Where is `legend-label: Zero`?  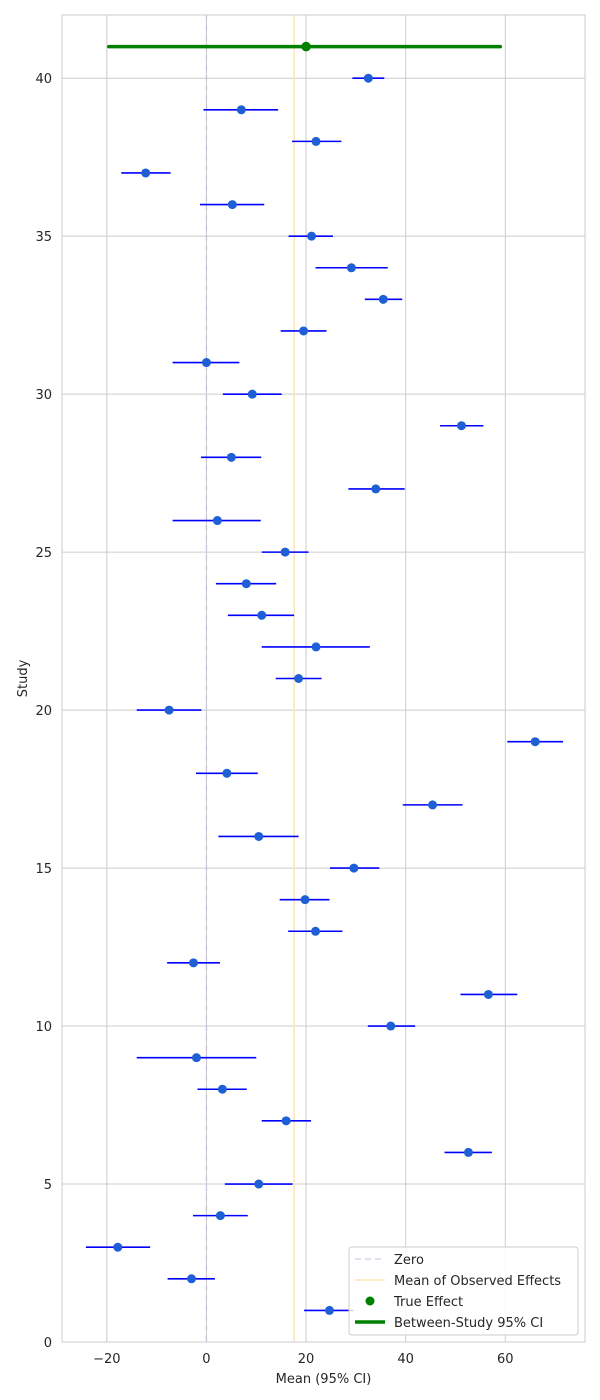 legend-label: Zero is located at coordinates (409, 1260).